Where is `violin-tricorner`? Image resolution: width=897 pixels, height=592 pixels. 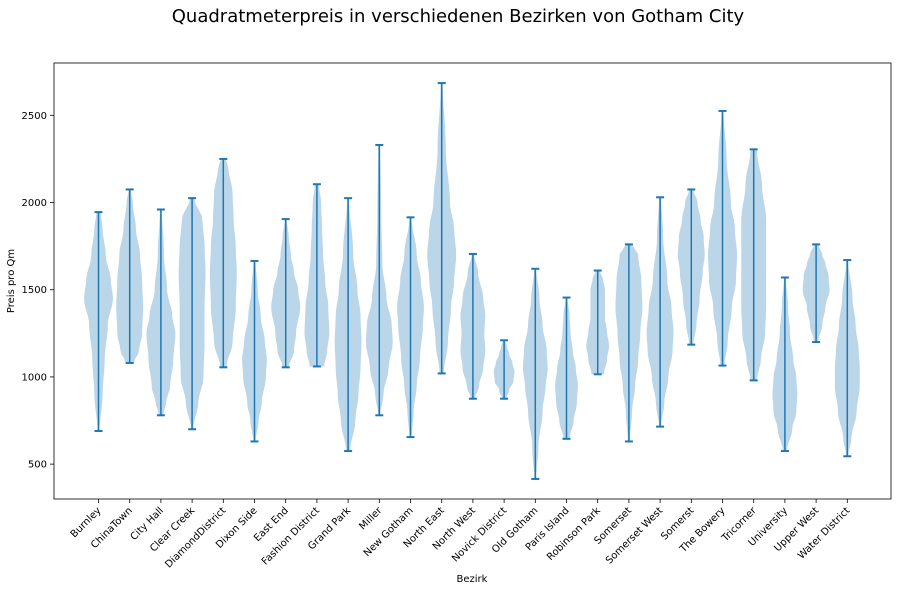 violin-tricorner is located at coordinates (754, 265).